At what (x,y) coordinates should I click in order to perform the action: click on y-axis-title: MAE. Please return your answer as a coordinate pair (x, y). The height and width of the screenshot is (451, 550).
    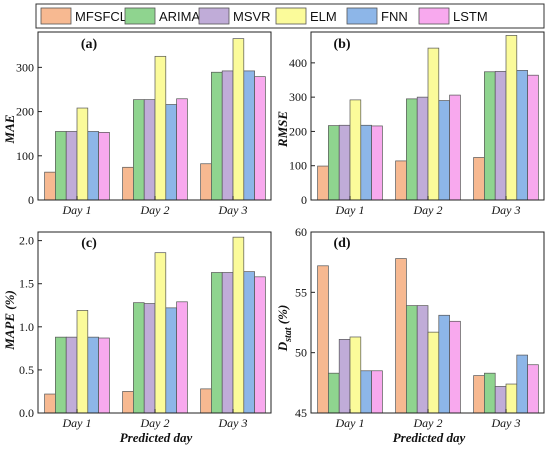
    Looking at the image, I should click on (9, 129).